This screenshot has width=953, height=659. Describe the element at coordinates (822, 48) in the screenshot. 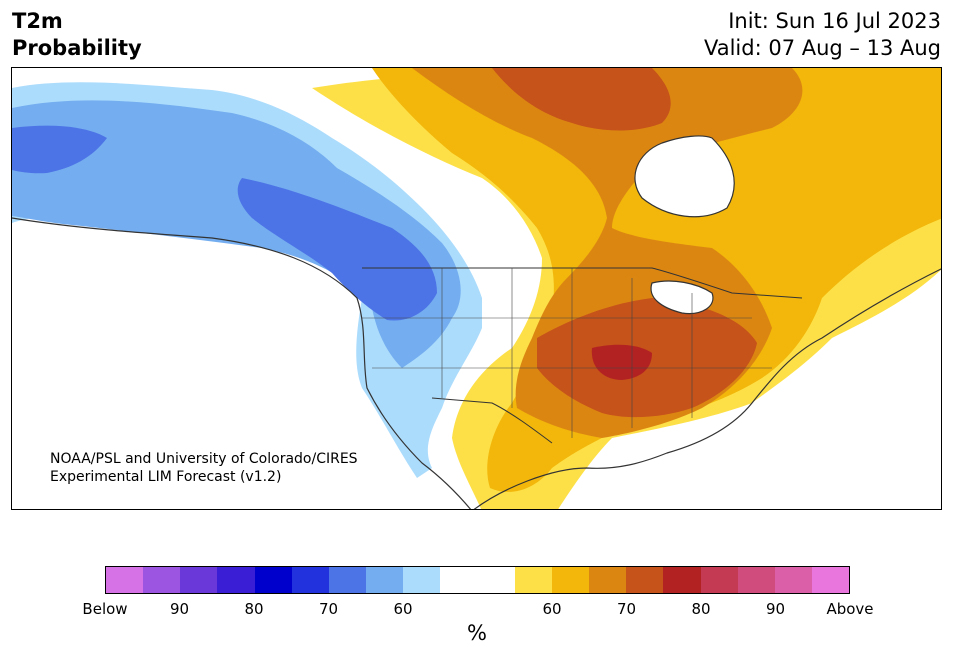

I see `valid-range: Valid: 07 Aug – 13 Aug` at that location.